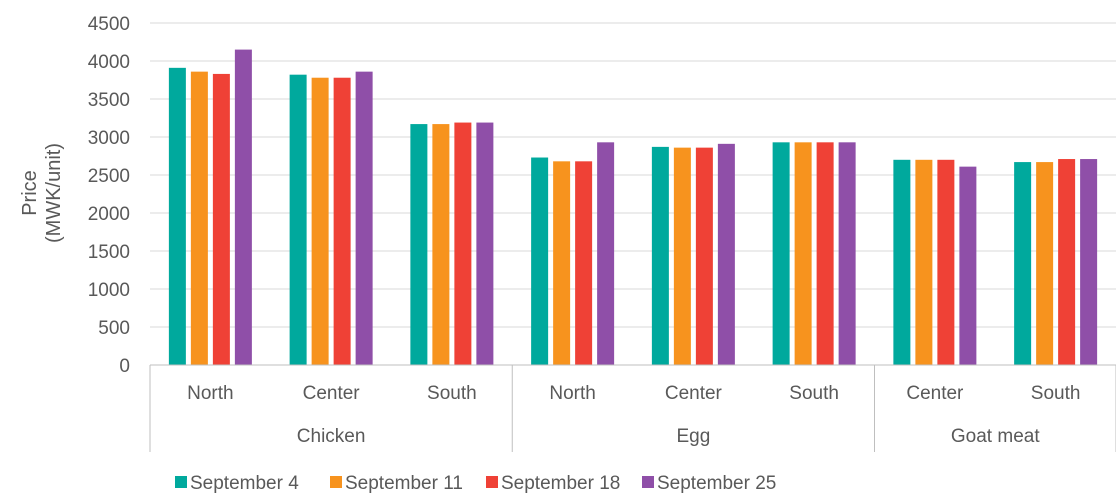 The image size is (1116, 495). Describe the element at coordinates (109, 290) in the screenshot. I see `y-tick-label: 1000` at that location.